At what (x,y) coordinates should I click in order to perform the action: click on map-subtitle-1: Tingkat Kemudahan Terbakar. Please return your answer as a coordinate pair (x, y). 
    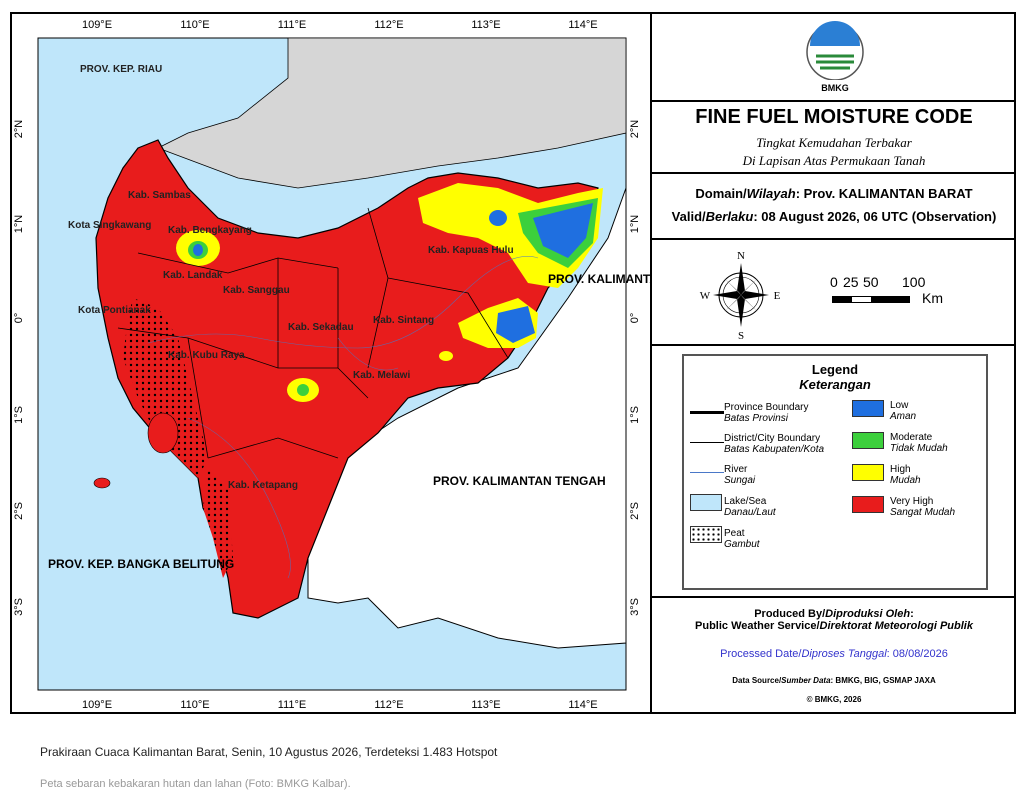
    Looking at the image, I should click on (834, 142).